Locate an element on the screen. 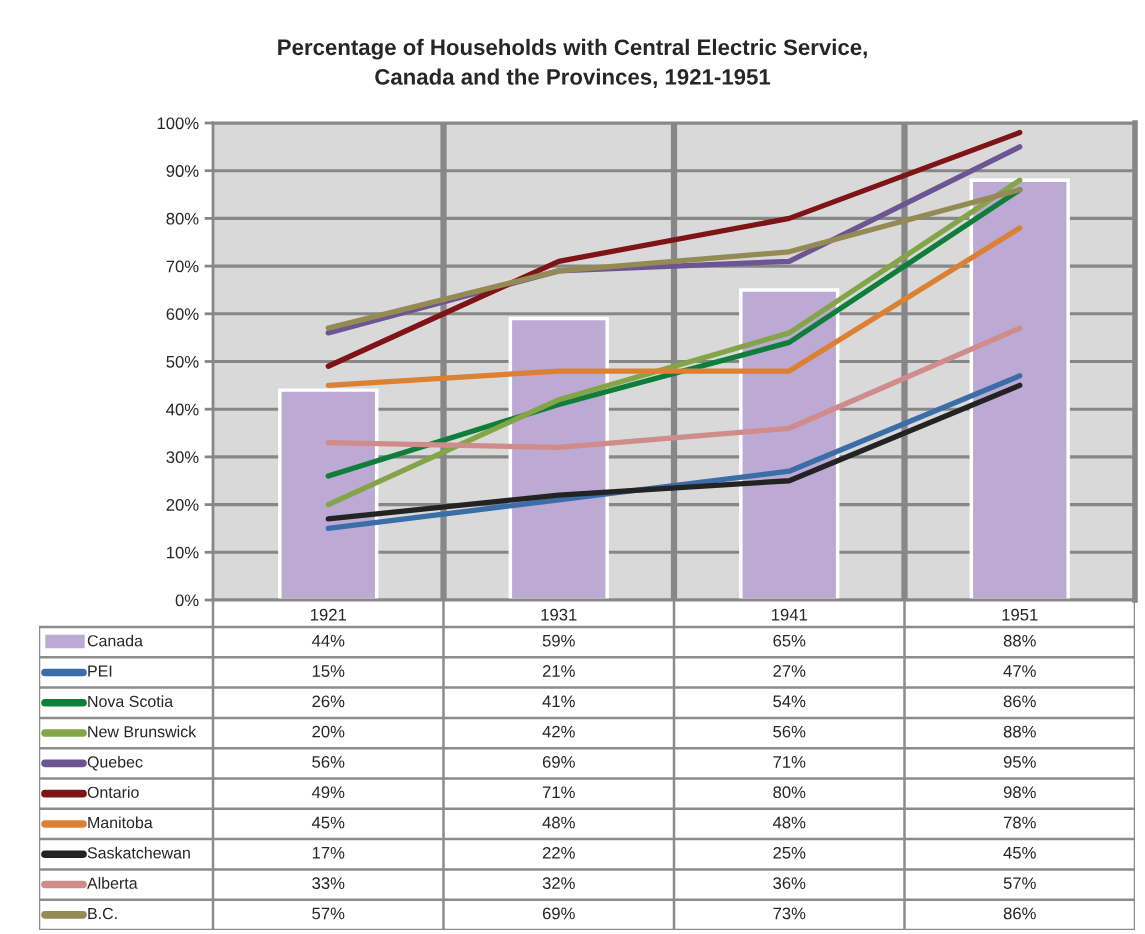 This screenshot has width=1145, height=934. data-label: 15% is located at coordinates (328, 671).